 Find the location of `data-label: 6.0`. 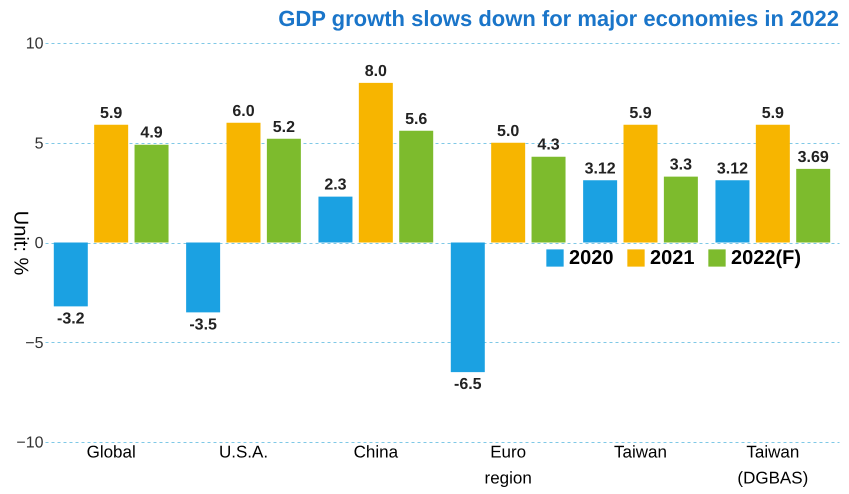

data-label: 6.0 is located at coordinates (243, 111).